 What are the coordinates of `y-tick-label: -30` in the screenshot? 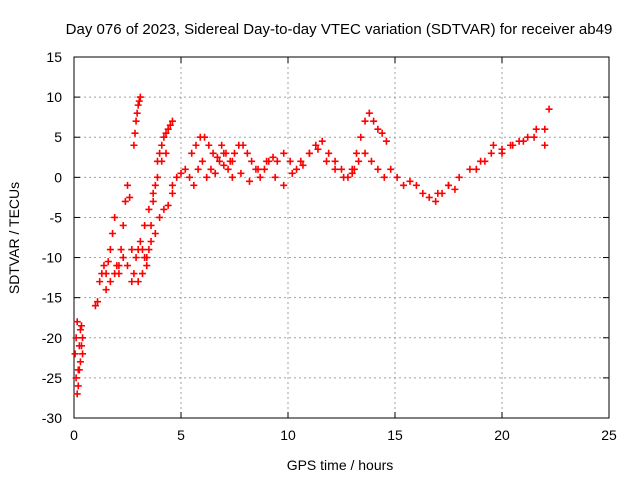 It's located at (52, 418).